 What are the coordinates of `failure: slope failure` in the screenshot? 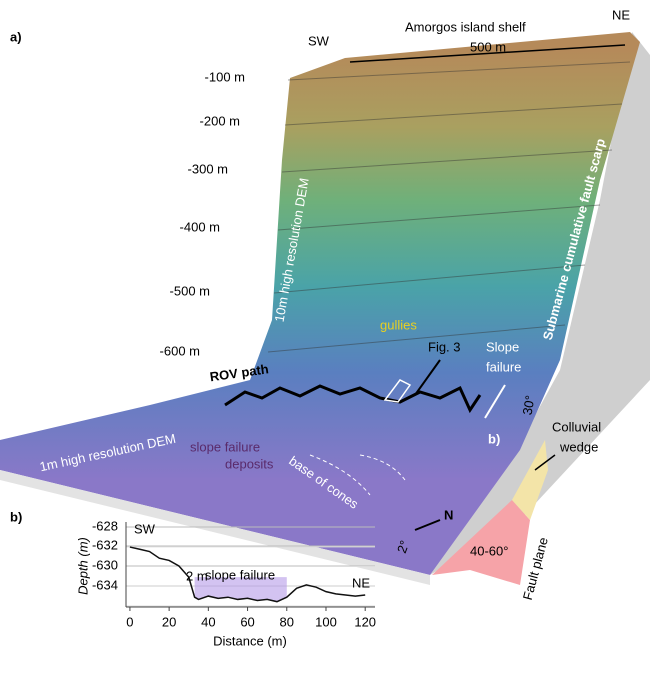 It's located at (240, 574).